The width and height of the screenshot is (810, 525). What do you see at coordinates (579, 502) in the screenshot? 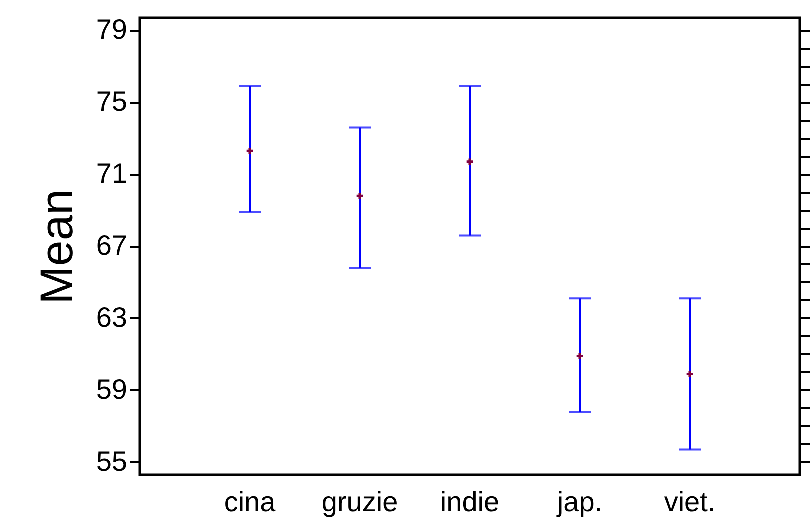
I see `x-tick-label: jap.` at bounding box center [579, 502].